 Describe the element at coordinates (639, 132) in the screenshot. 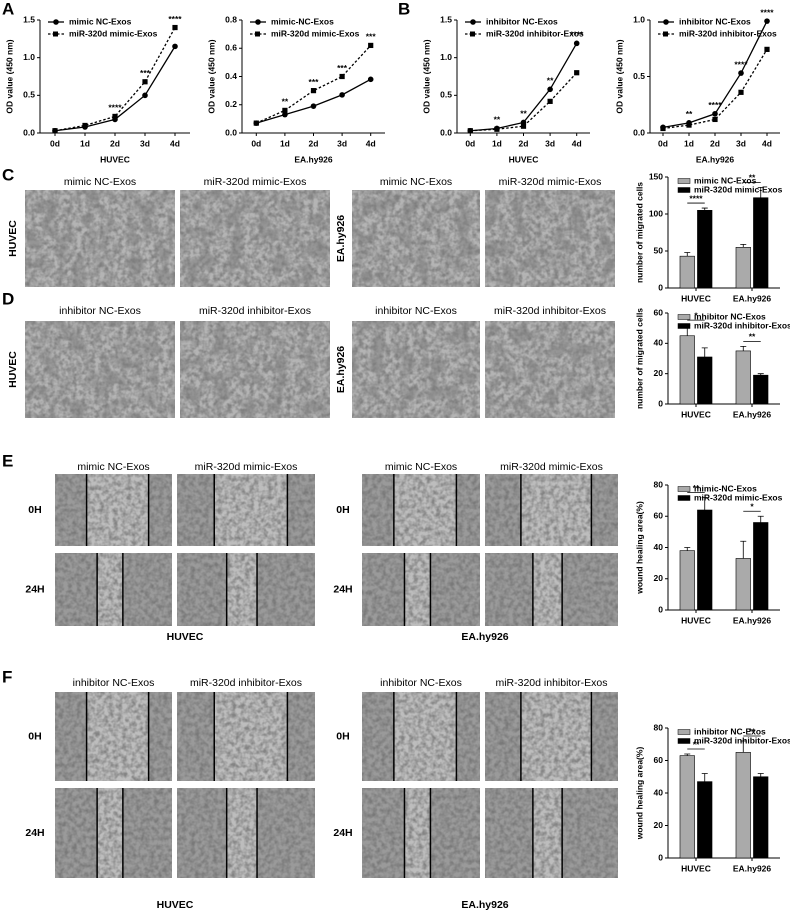

I see `y-tick-label: 0.0` at that location.